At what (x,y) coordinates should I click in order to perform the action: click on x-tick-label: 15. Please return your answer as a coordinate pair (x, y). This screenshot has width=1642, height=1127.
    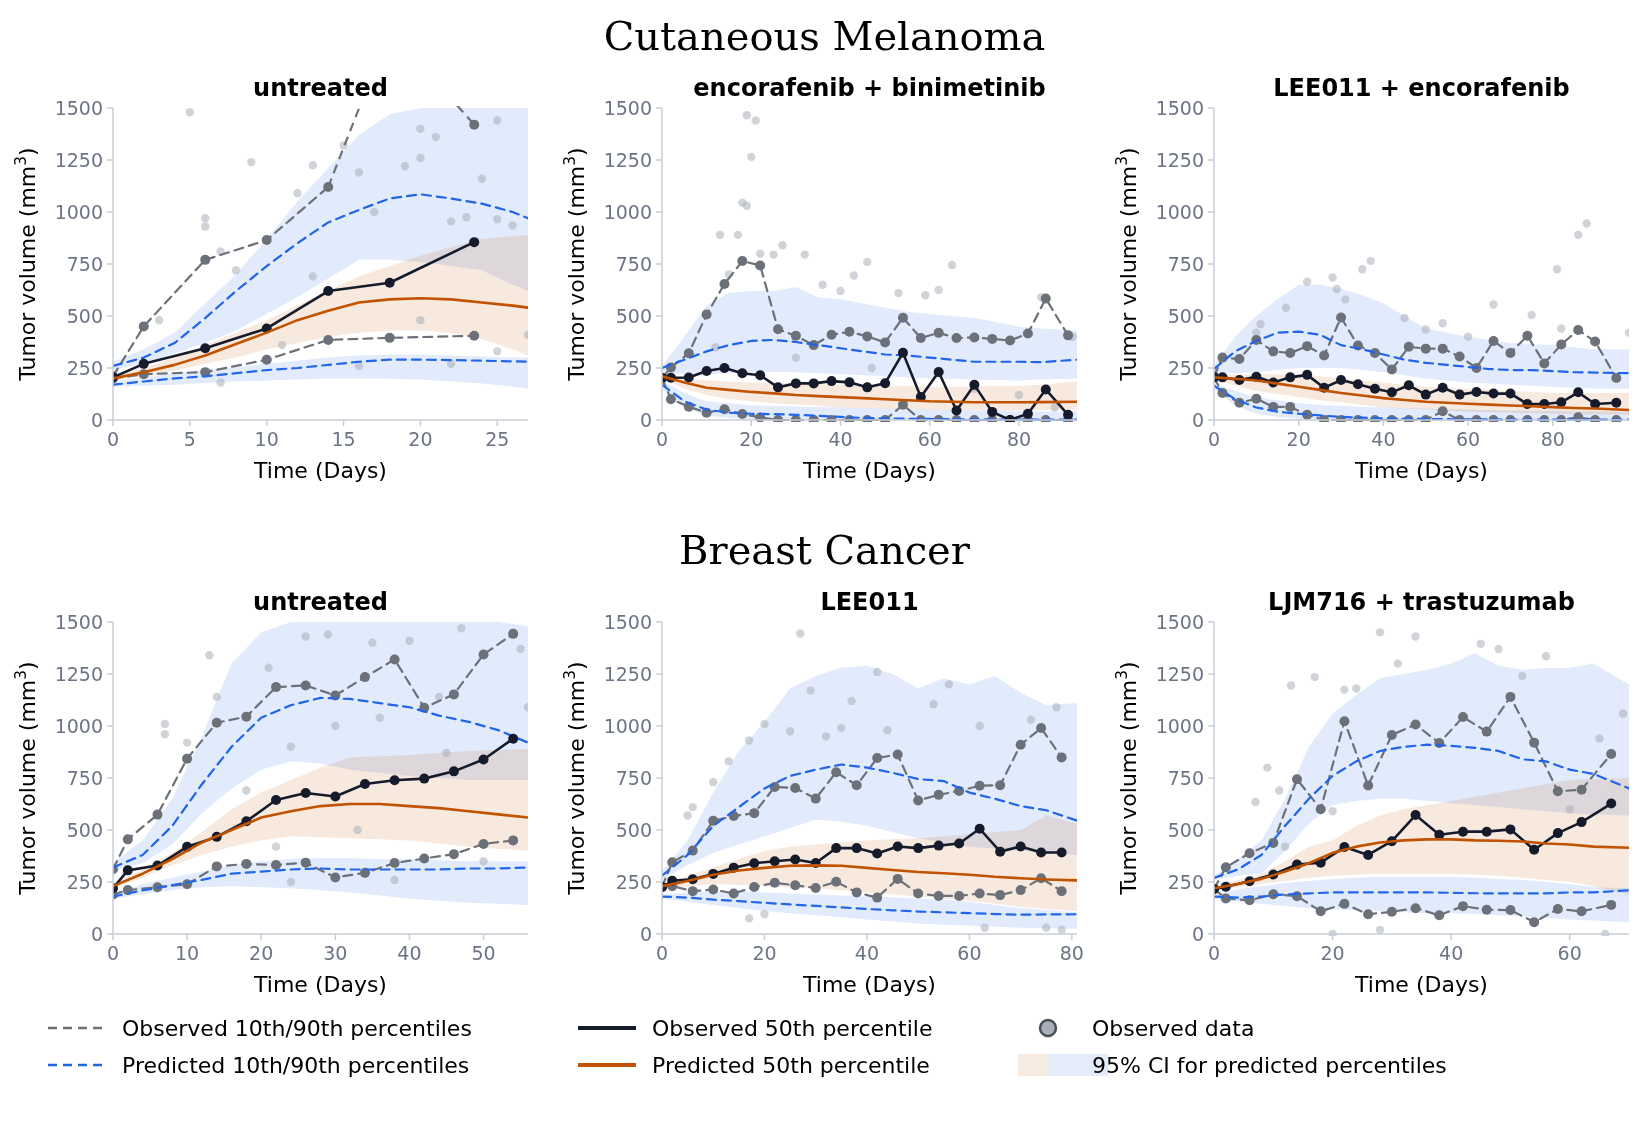
    Looking at the image, I should click on (343, 439).